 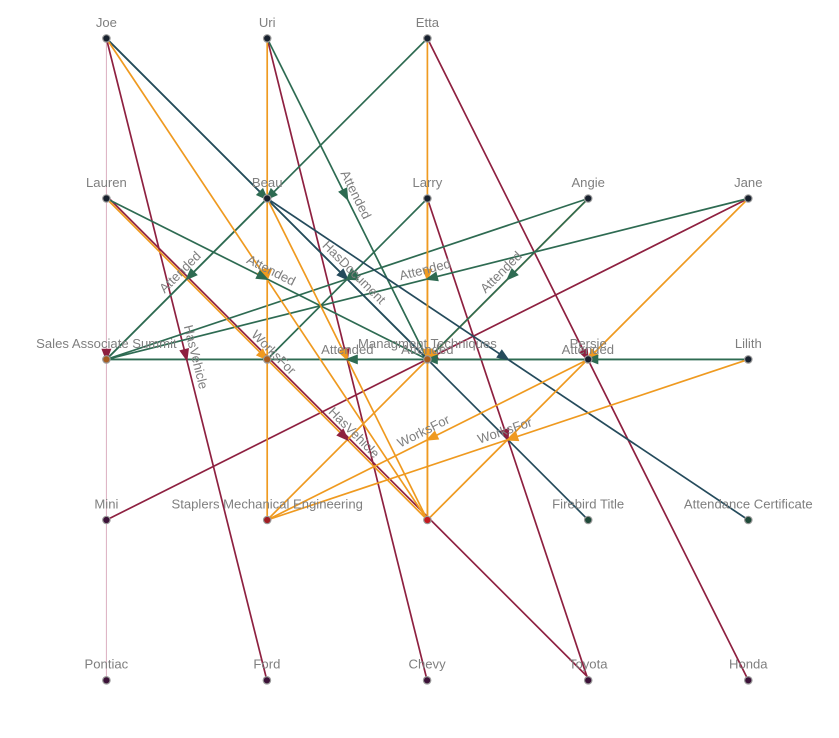 What do you see at coordinates (588, 664) in the screenshot?
I see `svg-text: Toyota` at bounding box center [588, 664].